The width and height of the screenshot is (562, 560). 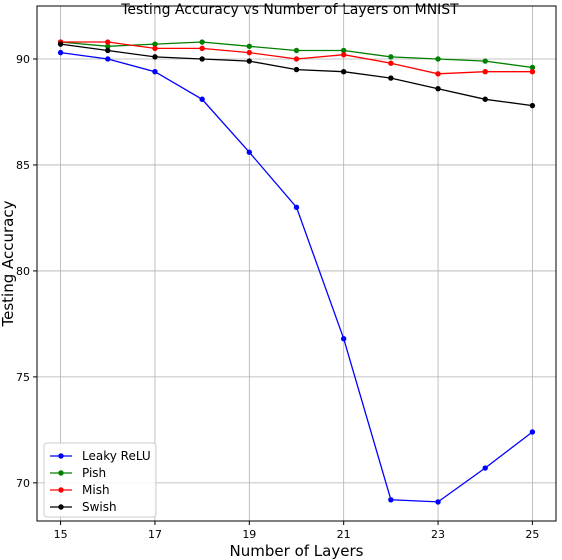 What do you see at coordinates (94, 473) in the screenshot?
I see `legend-label-pish: Pish` at bounding box center [94, 473].